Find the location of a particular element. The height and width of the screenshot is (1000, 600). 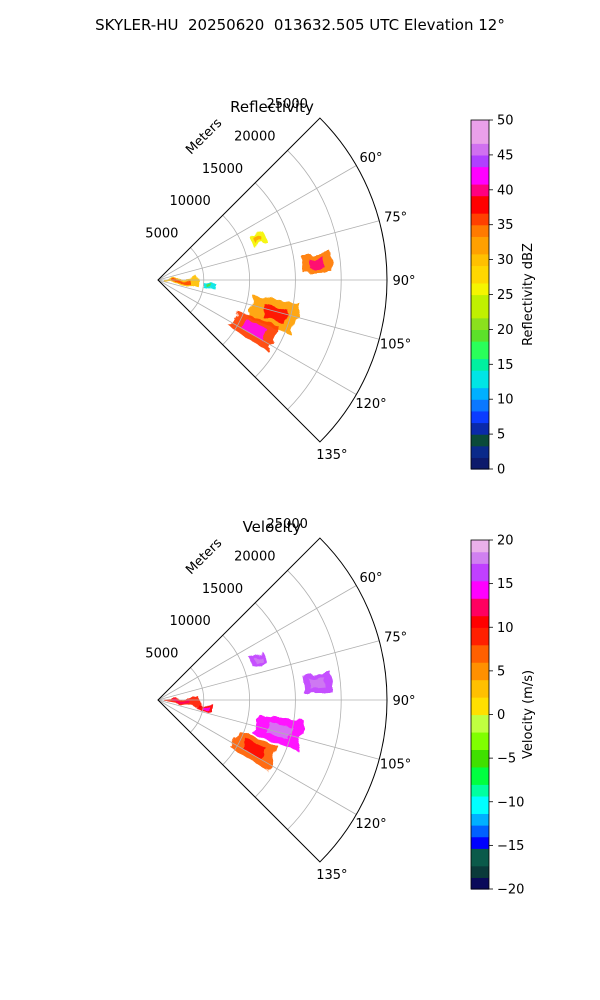

colorbar-tick-label: −10 is located at coordinates (510, 802).